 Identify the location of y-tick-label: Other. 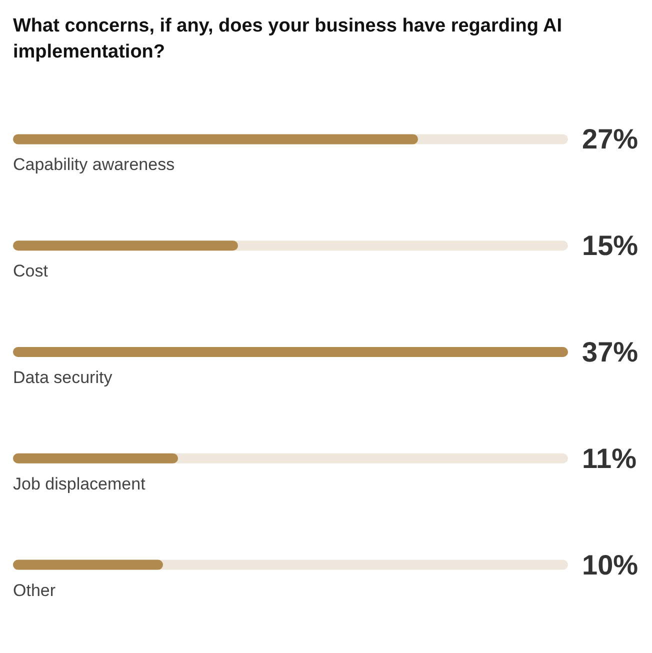
(34, 590).